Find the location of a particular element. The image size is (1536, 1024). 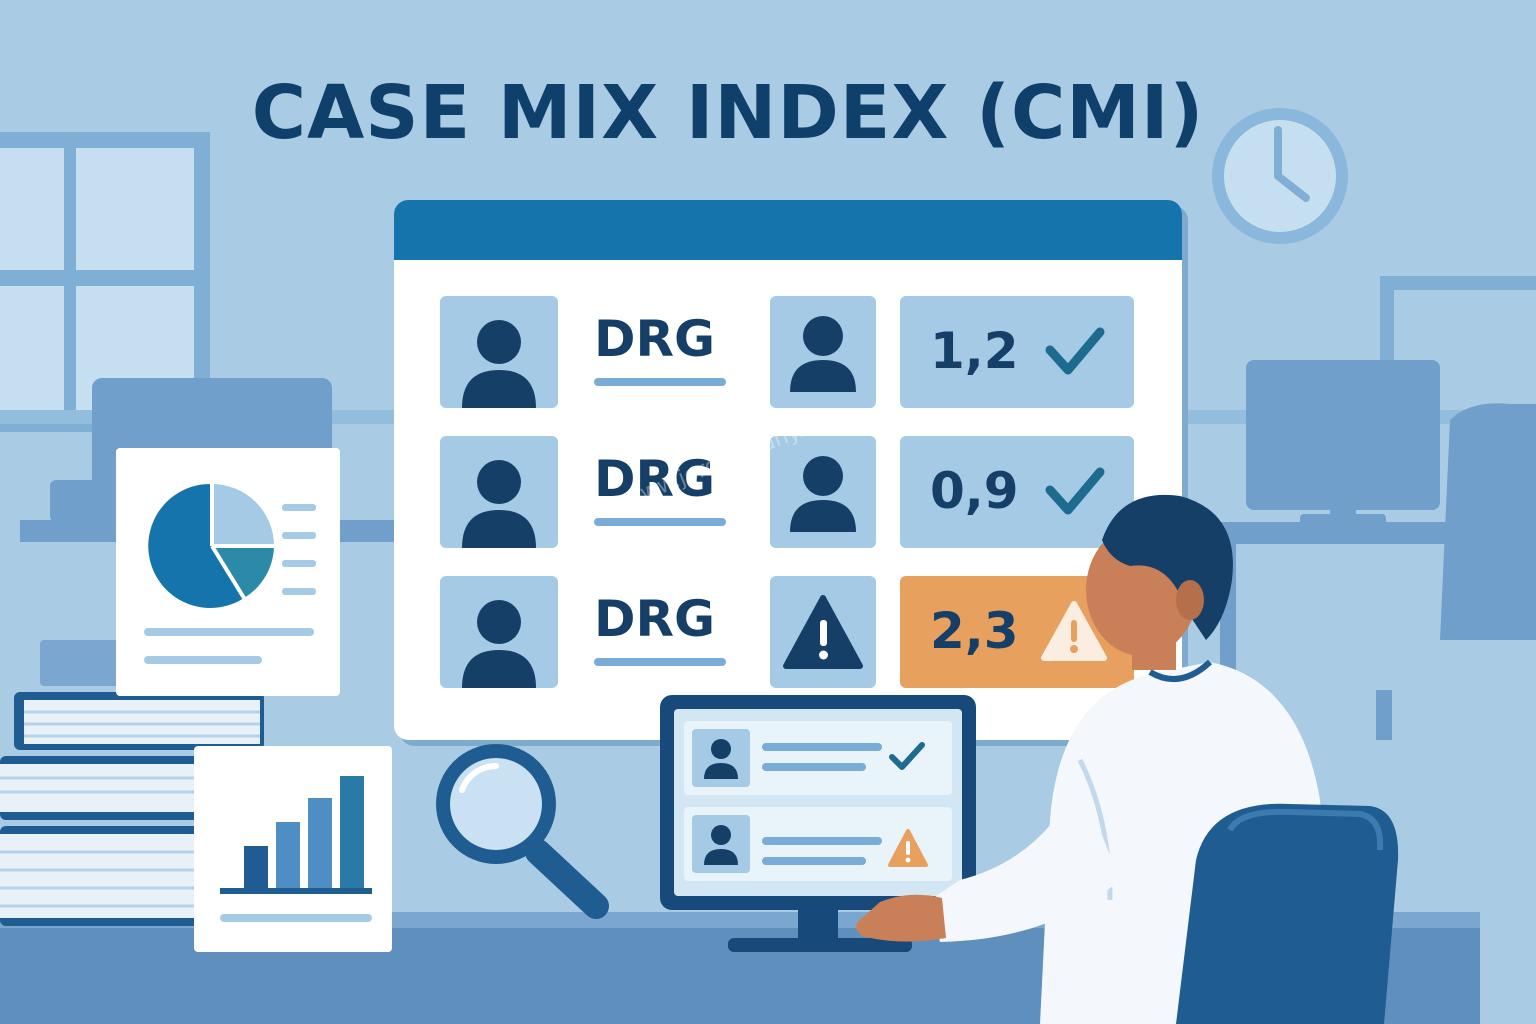

cmi-value-tile: 1,2 is located at coordinates (1017, 352).